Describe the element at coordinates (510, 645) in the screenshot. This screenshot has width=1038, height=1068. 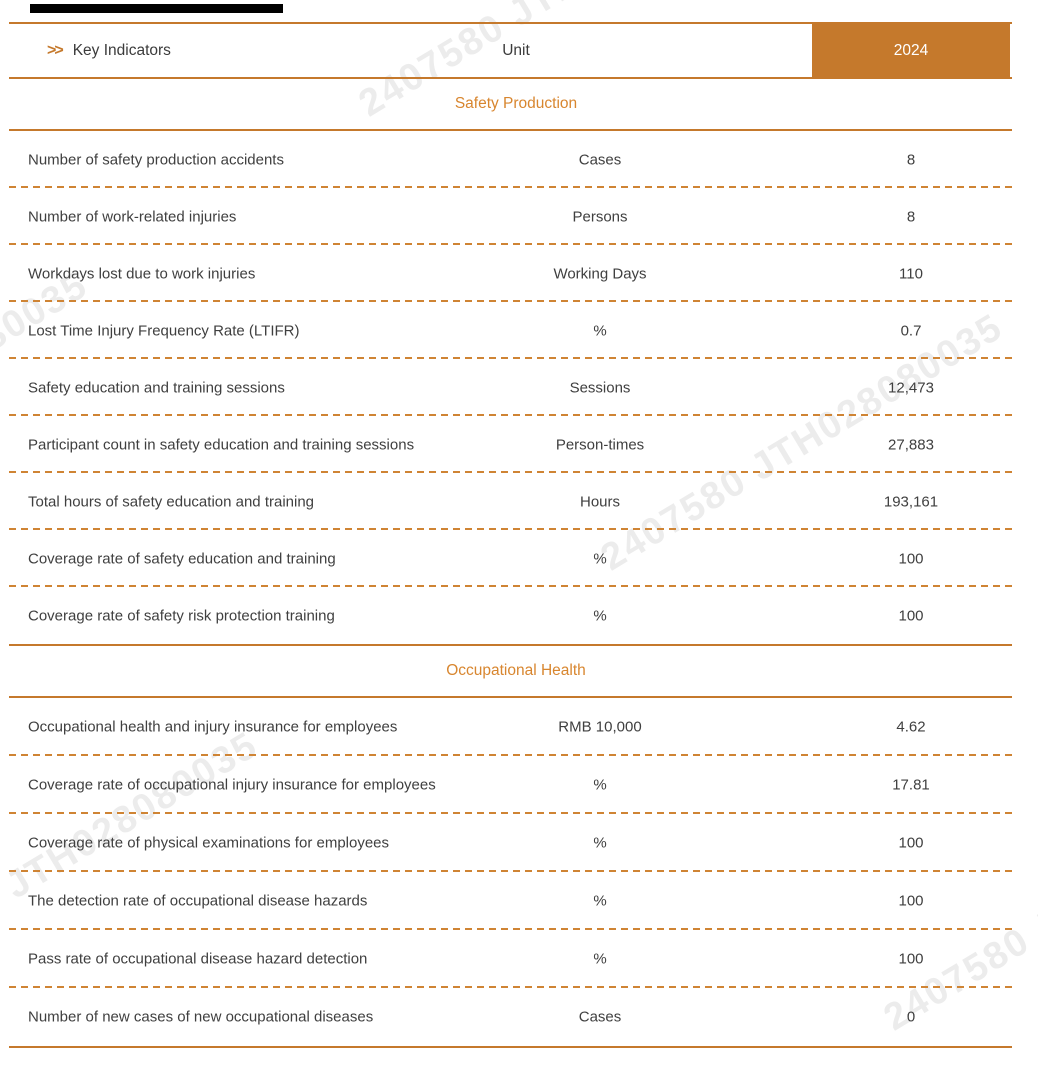
I see `section-bottom-border` at that location.